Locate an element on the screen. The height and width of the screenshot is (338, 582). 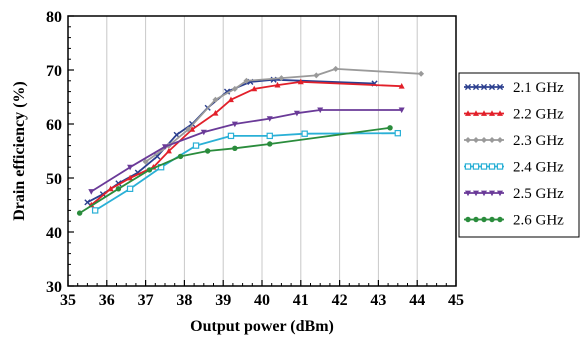
legend-item: 2.3 GHz is located at coordinates (514, 141).